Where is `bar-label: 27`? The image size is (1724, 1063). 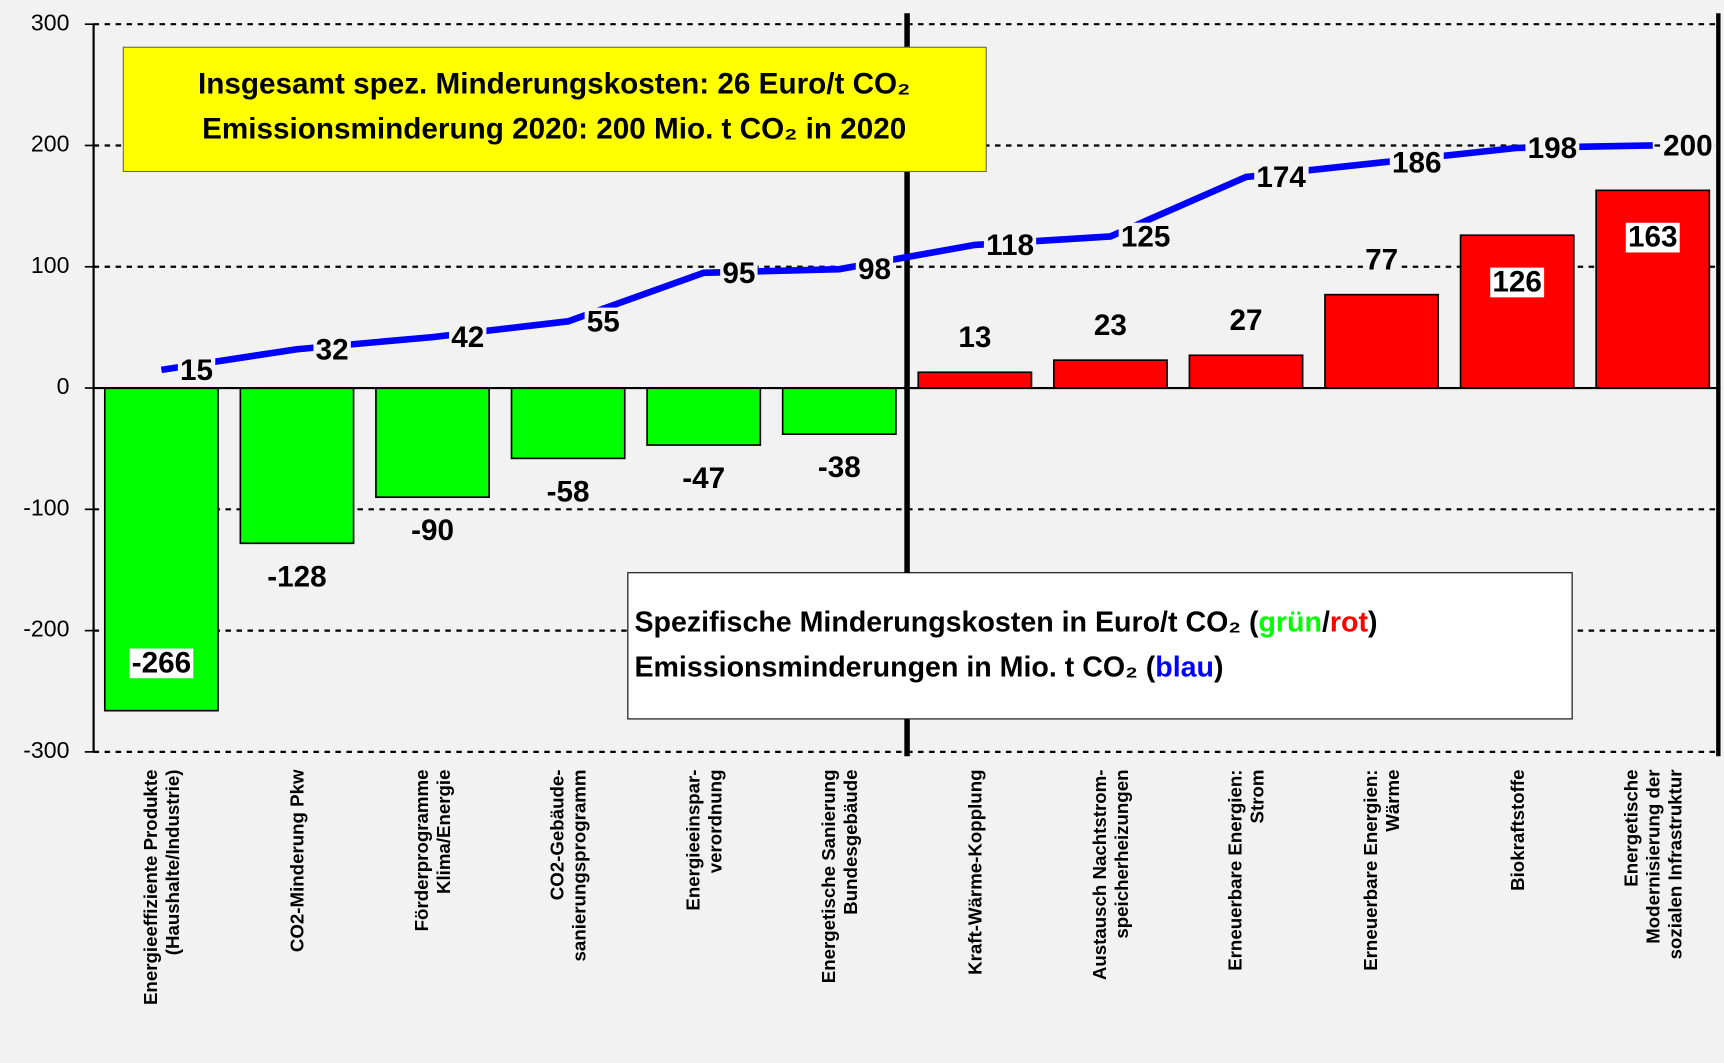 bar-label: 27 is located at coordinates (1246, 320).